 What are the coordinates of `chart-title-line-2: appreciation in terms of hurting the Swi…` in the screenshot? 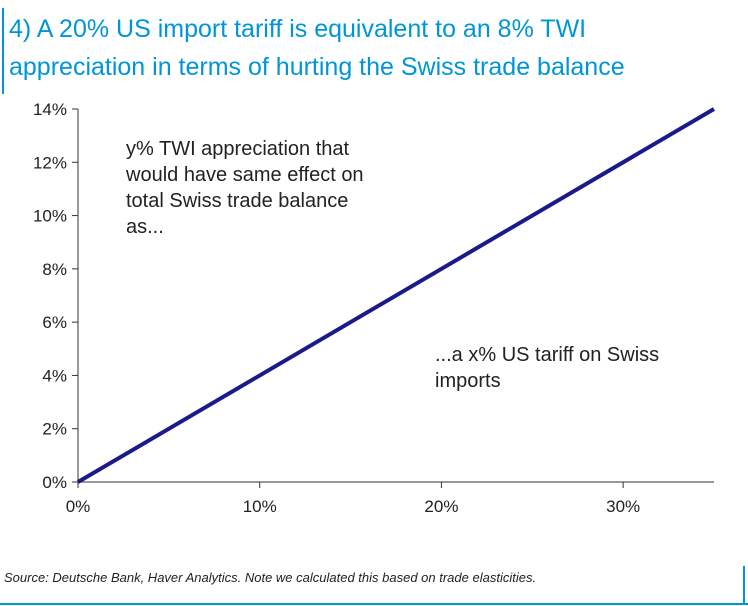 It's located at (317, 67).